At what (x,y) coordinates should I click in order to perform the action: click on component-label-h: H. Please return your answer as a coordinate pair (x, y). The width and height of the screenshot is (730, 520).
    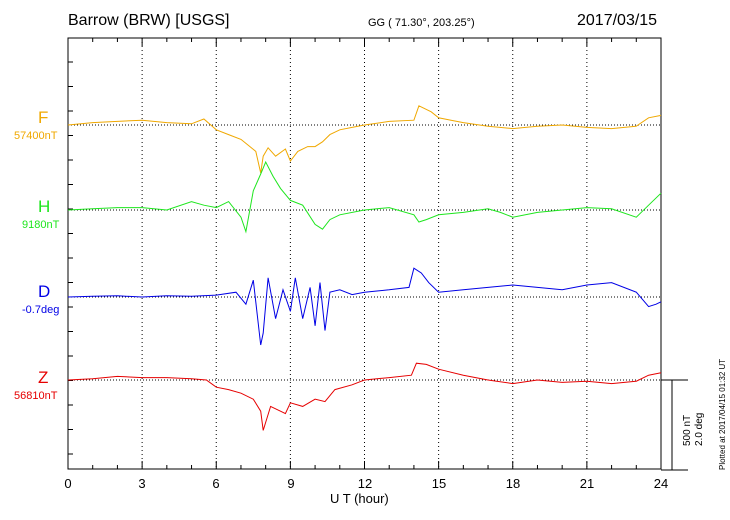
    Looking at the image, I should click on (44, 206).